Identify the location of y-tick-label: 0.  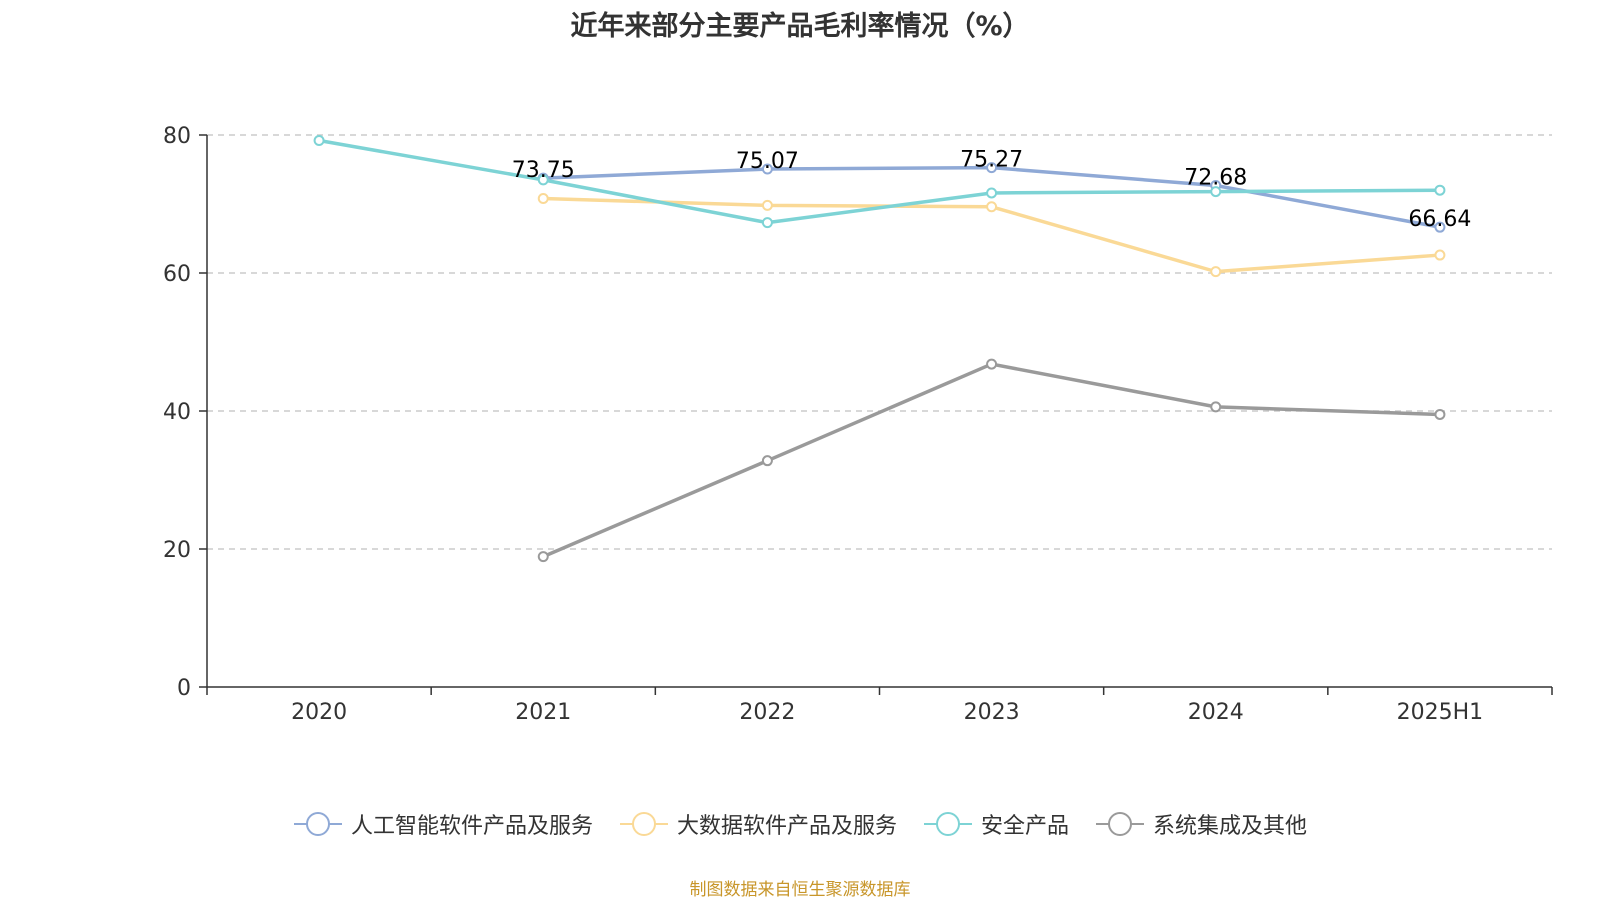
(184, 688).